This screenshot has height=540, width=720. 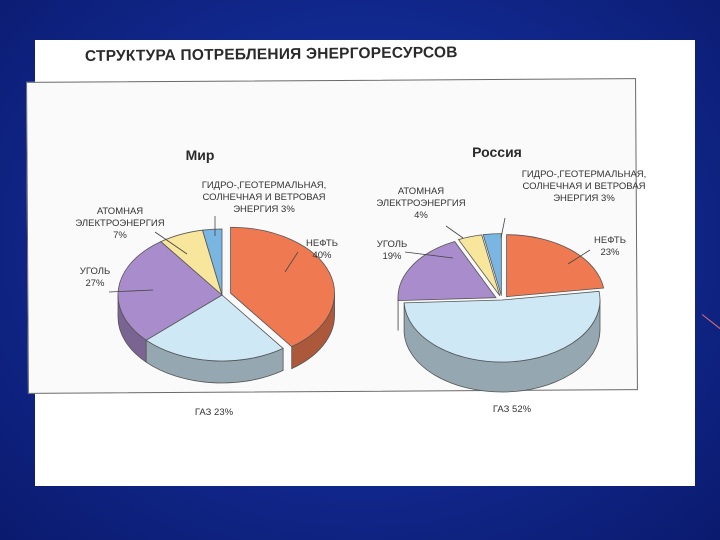 I want to click on pie-slice-nuclear, so click(x=479, y=265).